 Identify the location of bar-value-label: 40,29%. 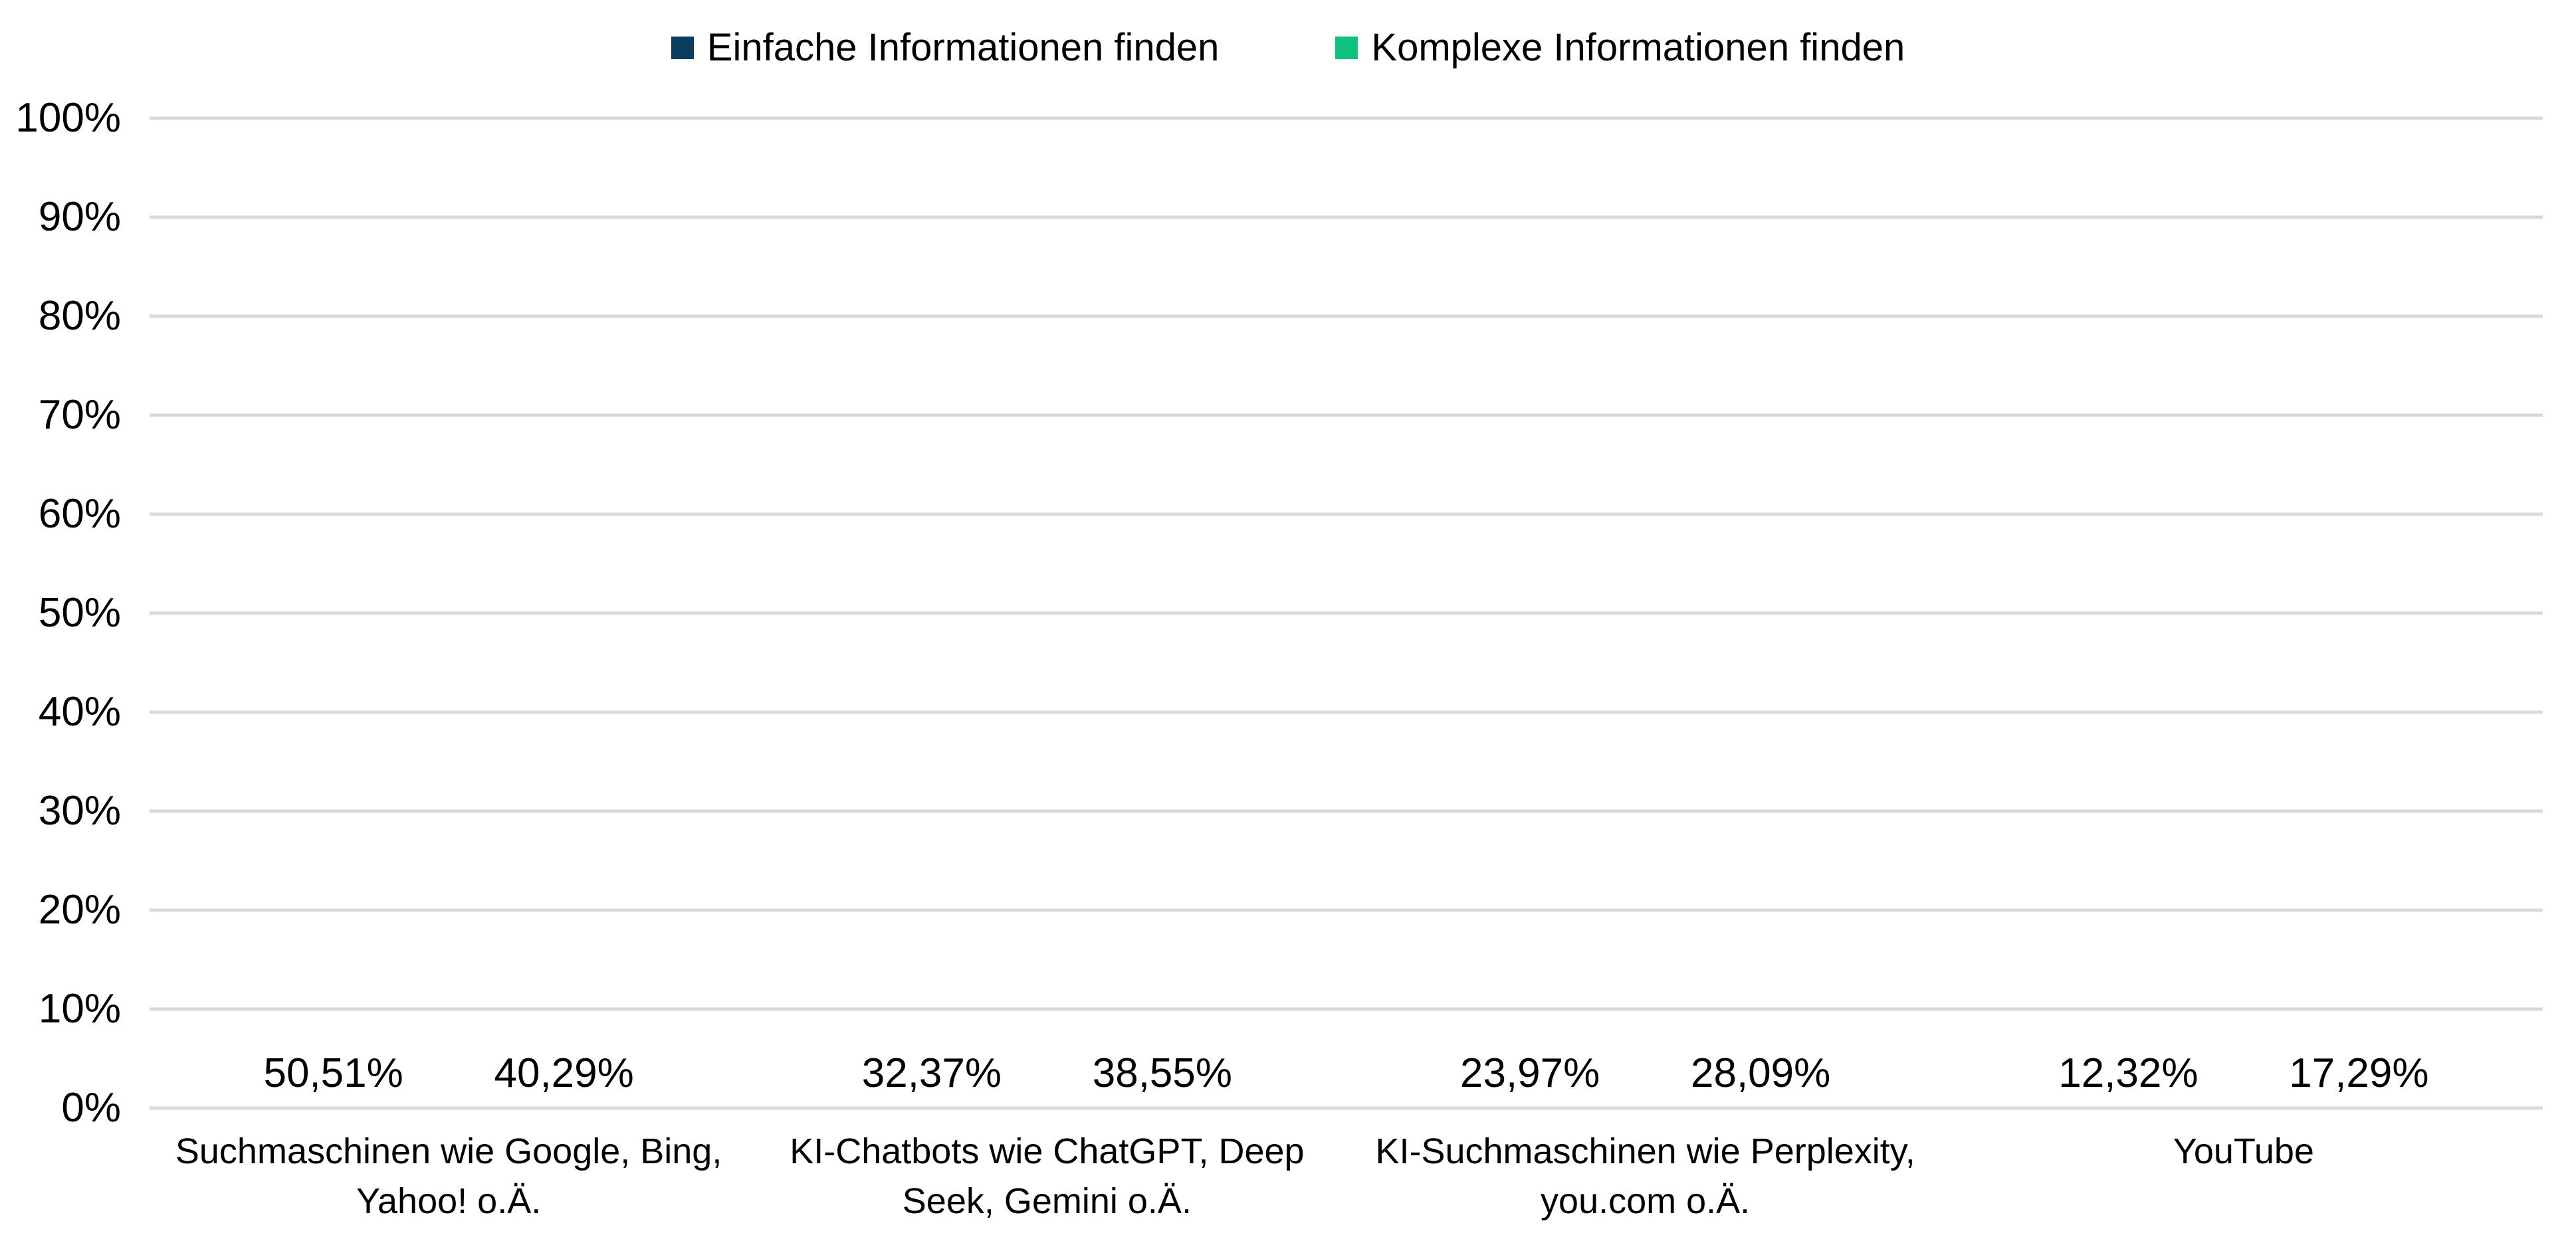
(564, 1073).